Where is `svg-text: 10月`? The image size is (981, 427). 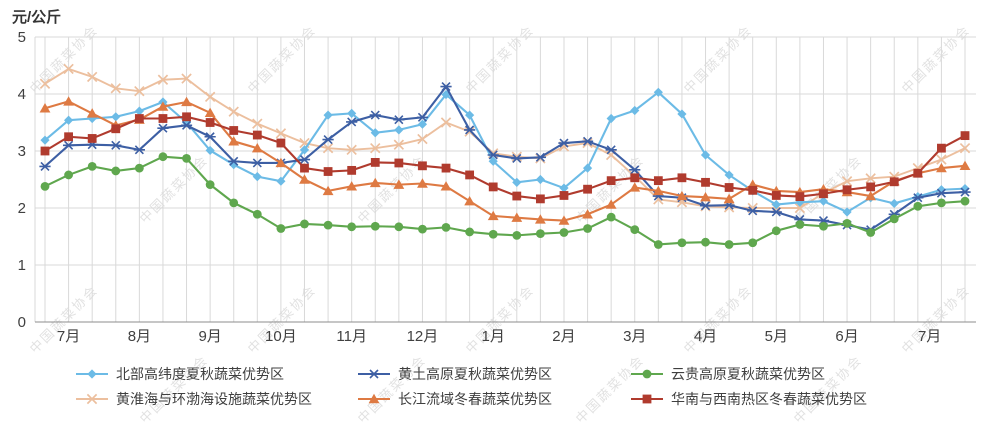 svg-text: 10月 is located at coordinates (281, 336).